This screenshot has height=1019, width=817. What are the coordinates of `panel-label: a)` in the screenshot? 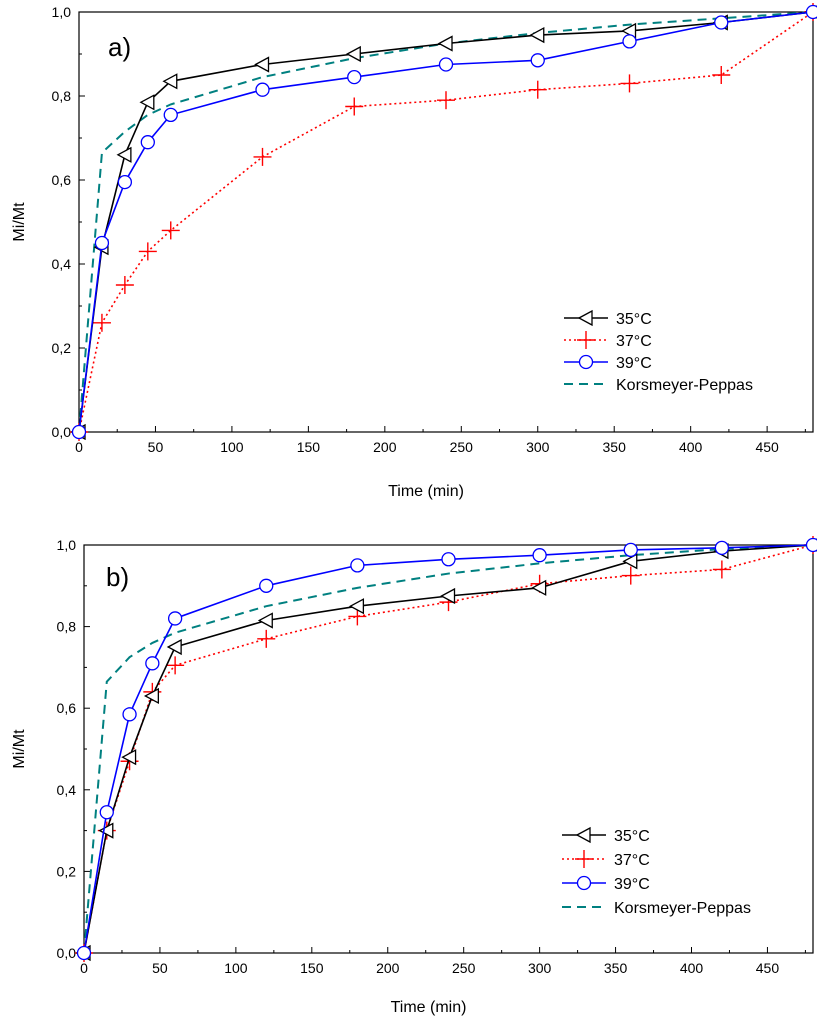 It's located at (119, 47).